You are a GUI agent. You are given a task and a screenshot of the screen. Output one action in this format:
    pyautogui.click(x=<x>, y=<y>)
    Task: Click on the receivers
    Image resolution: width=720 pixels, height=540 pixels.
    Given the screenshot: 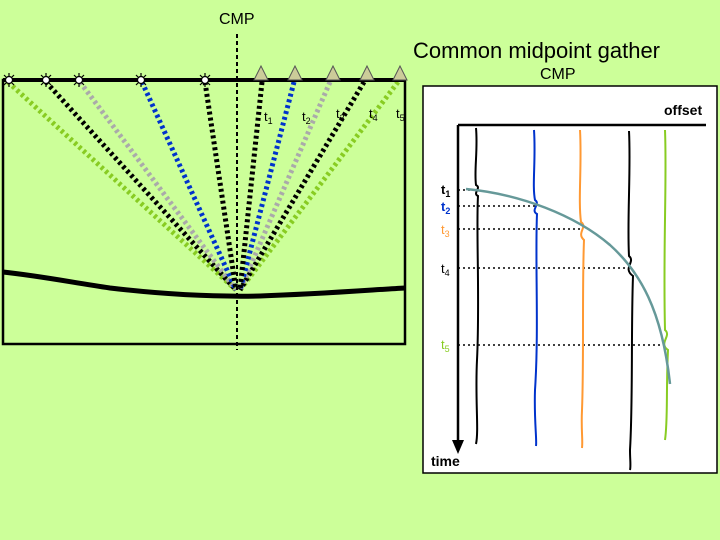 What is the action you would take?
    pyautogui.click(x=330, y=72)
    